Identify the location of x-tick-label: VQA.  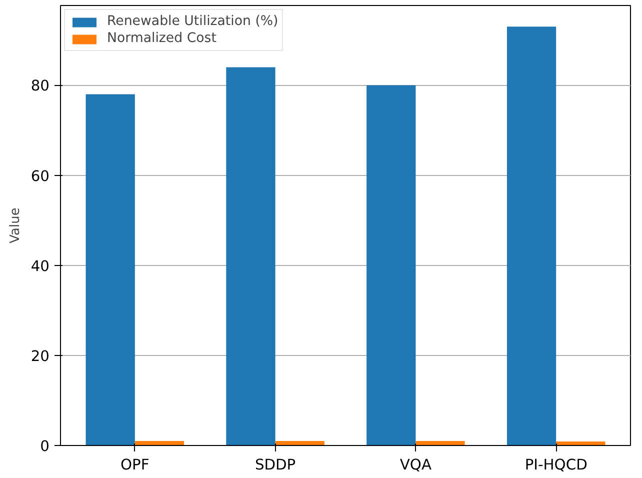
(416, 465).